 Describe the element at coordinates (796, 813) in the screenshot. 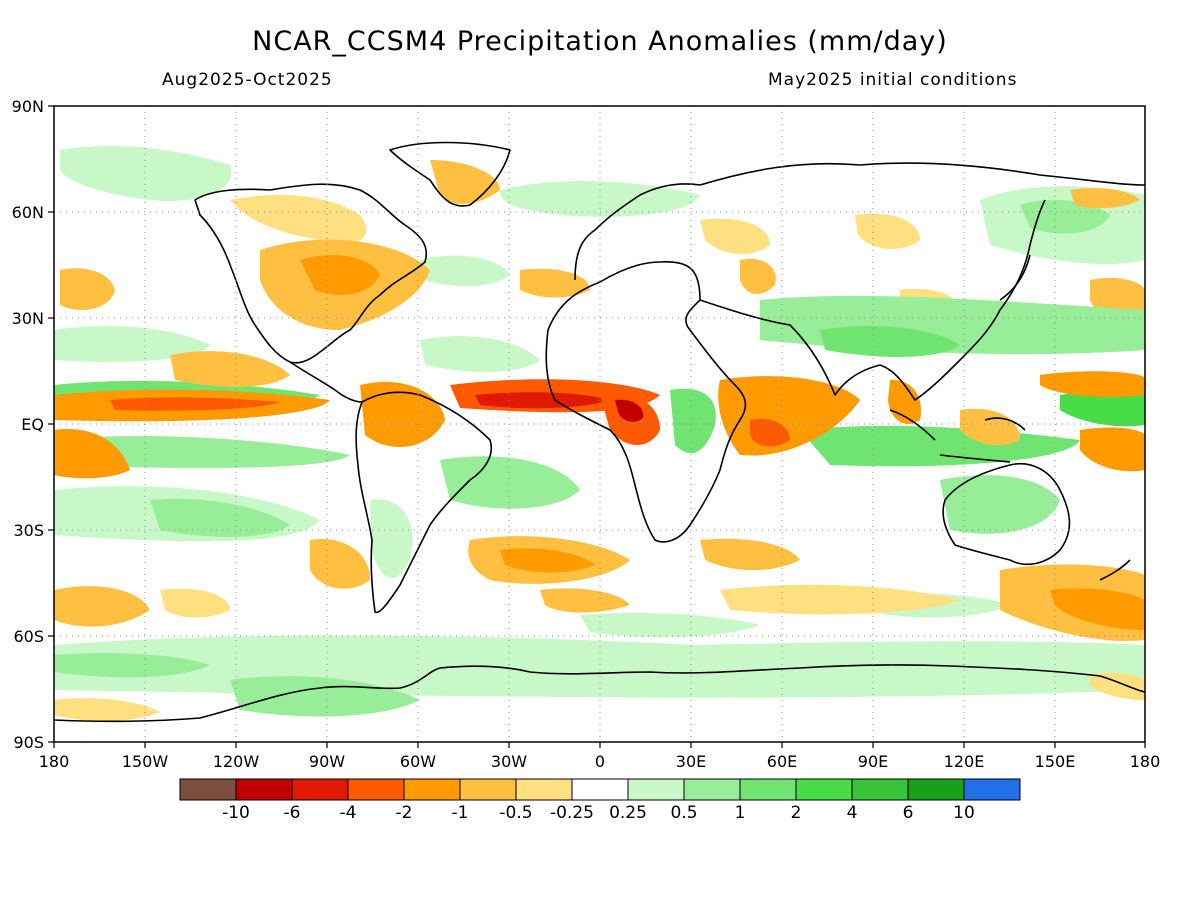

I see `colorbar-label: 2` at that location.